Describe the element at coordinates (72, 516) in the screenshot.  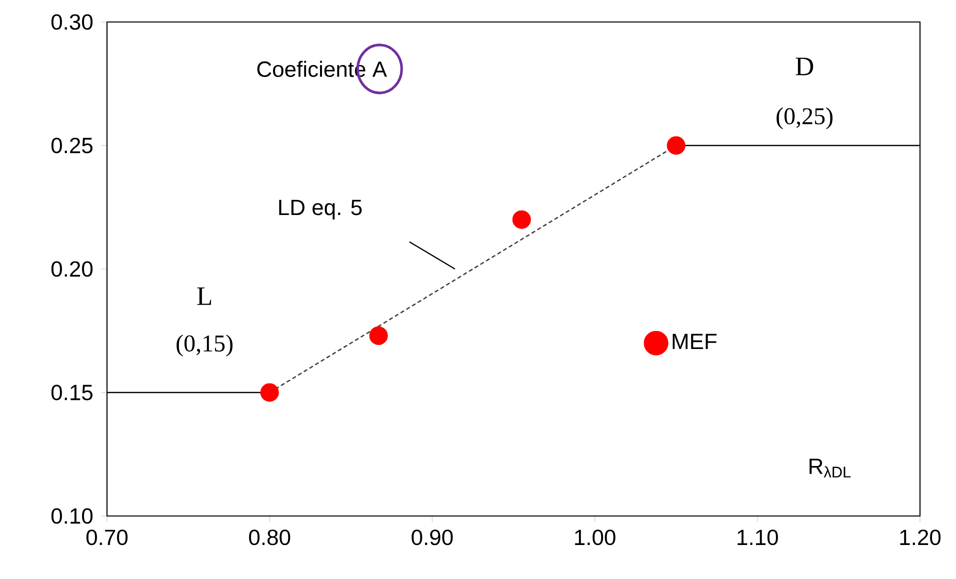
I see `y-tick-label: 0.10` at that location.